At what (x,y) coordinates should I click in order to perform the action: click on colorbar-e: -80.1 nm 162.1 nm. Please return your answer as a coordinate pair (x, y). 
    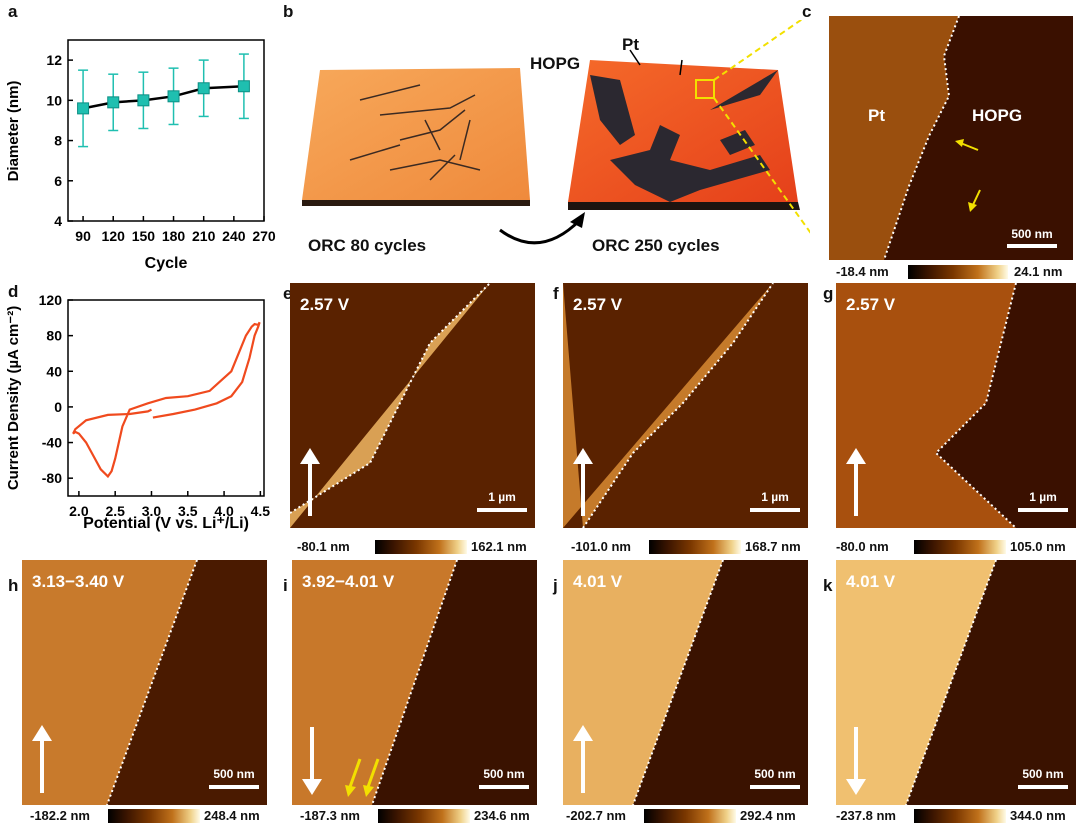
    Looking at the image, I should click on (417, 547).